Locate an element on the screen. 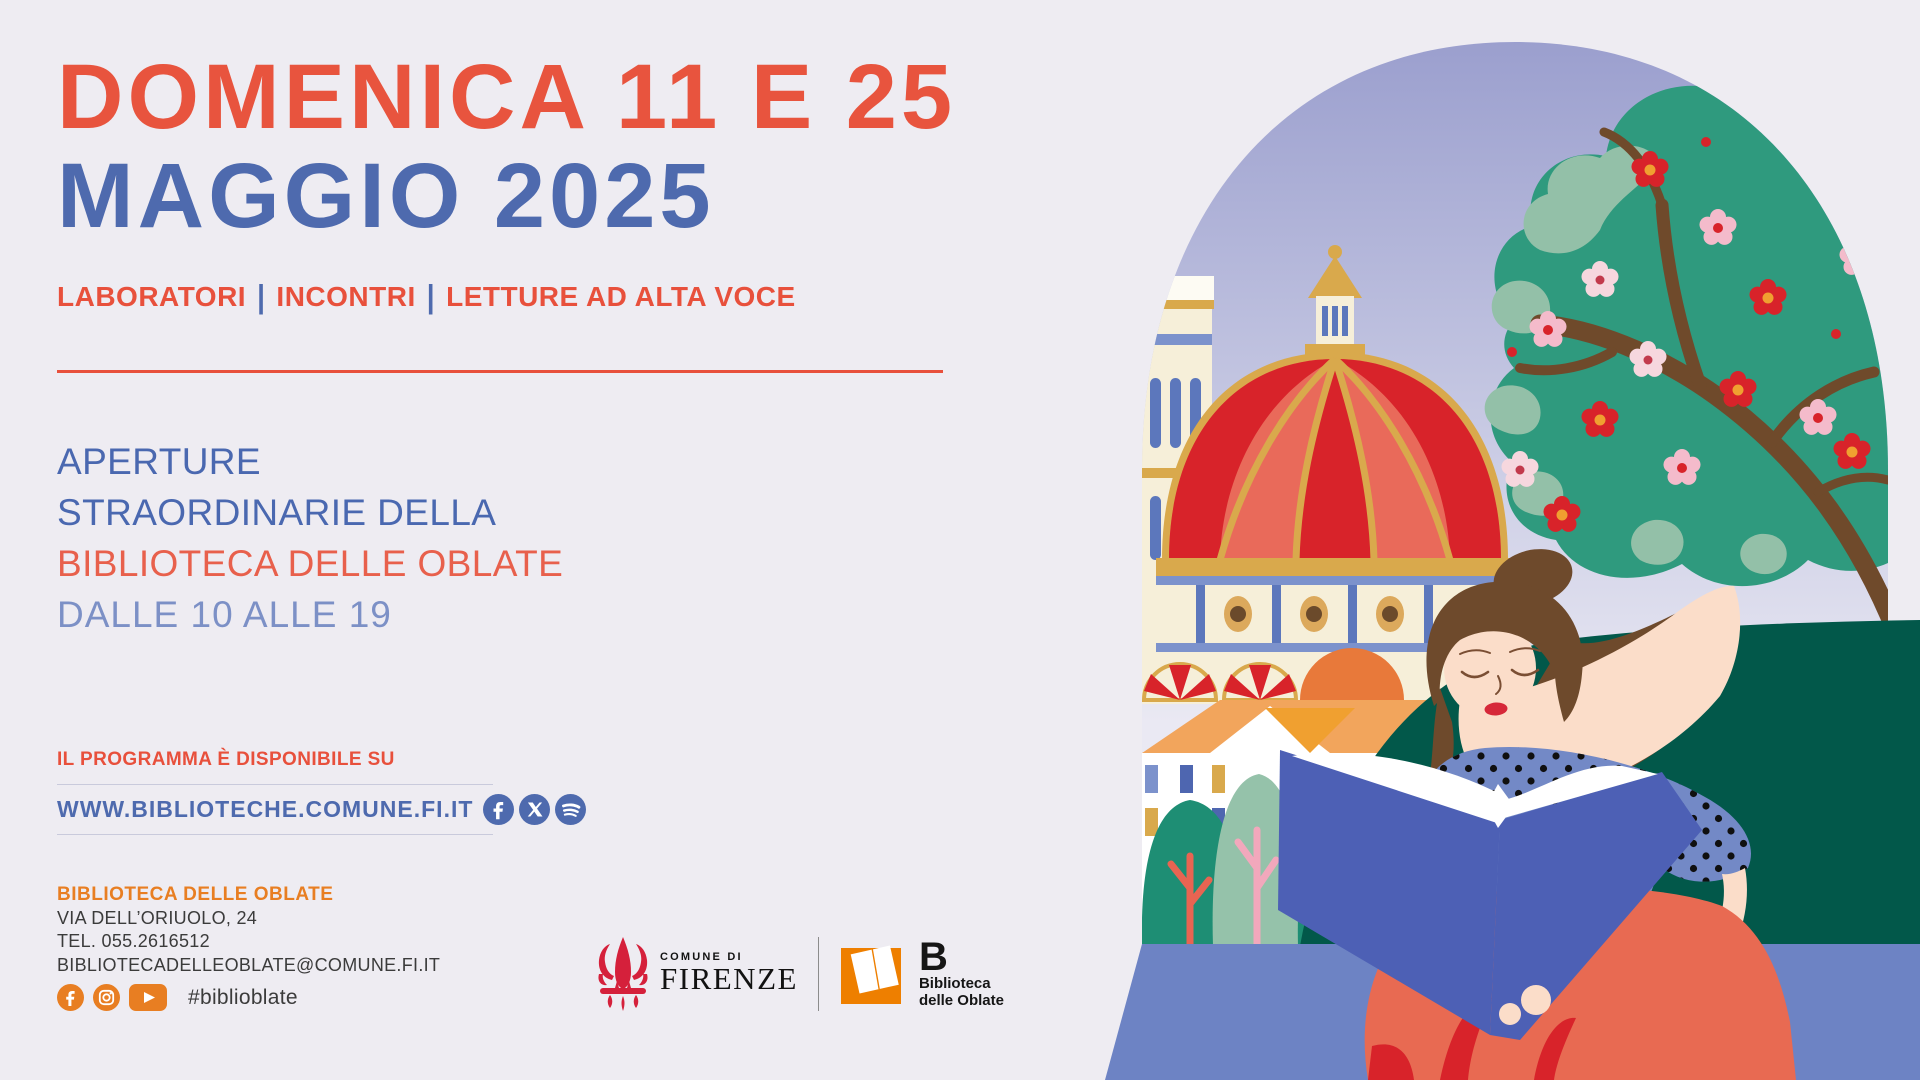  striped-awnings is located at coordinates (1220, 682).